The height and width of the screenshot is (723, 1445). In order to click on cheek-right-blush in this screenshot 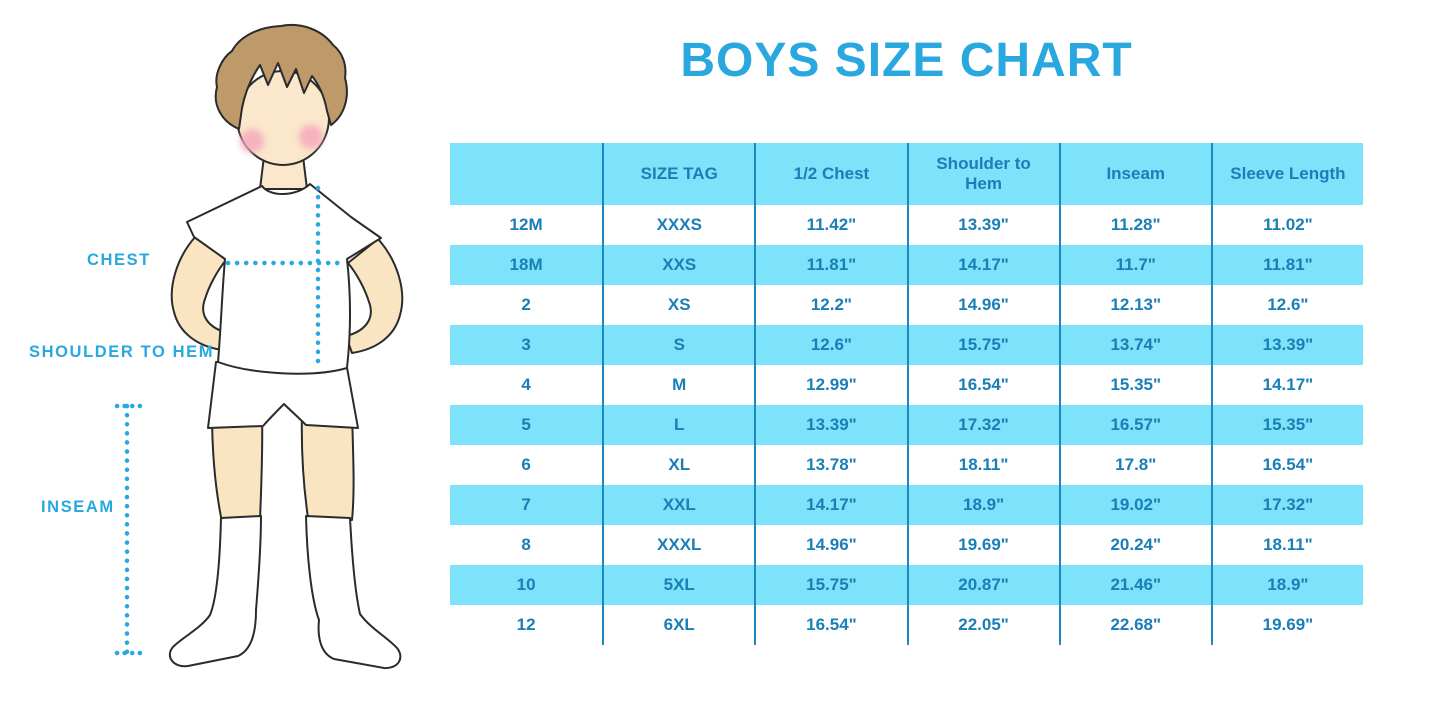, I will do `click(311, 137)`.